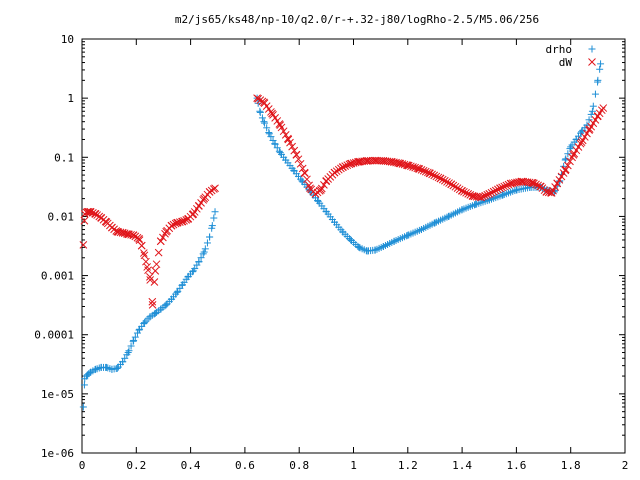  I want to click on x-tick-label: 2, so click(625, 465).